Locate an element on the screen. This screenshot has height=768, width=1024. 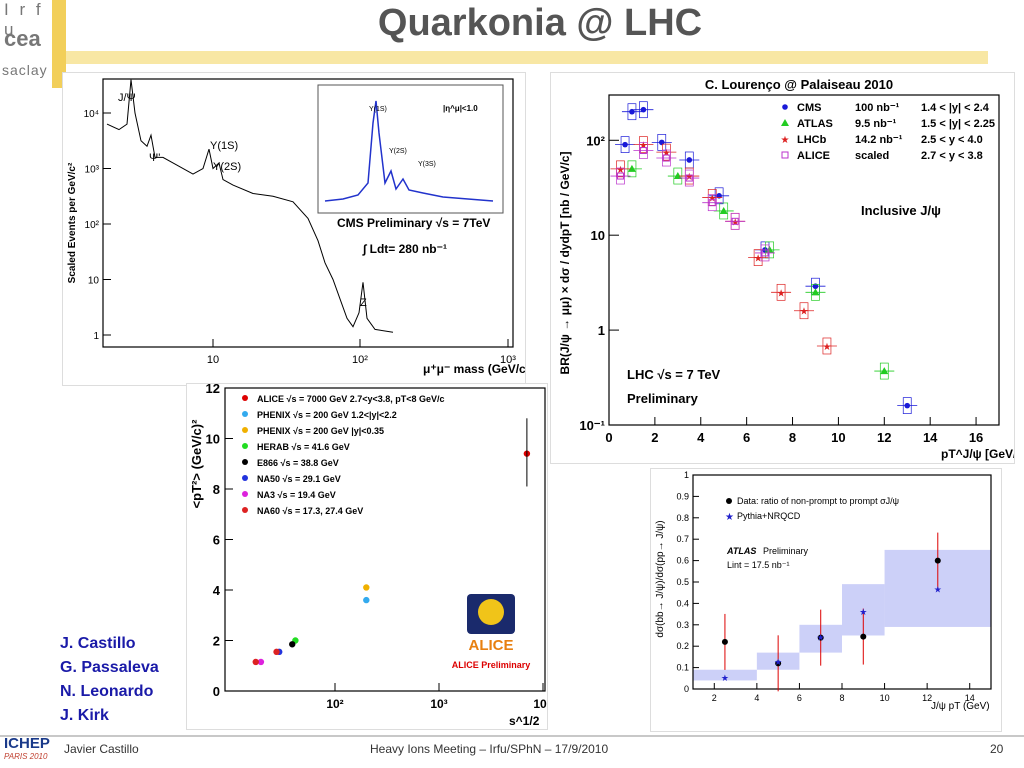
y-tick-label: 0.6 is located at coordinates (682, 561).